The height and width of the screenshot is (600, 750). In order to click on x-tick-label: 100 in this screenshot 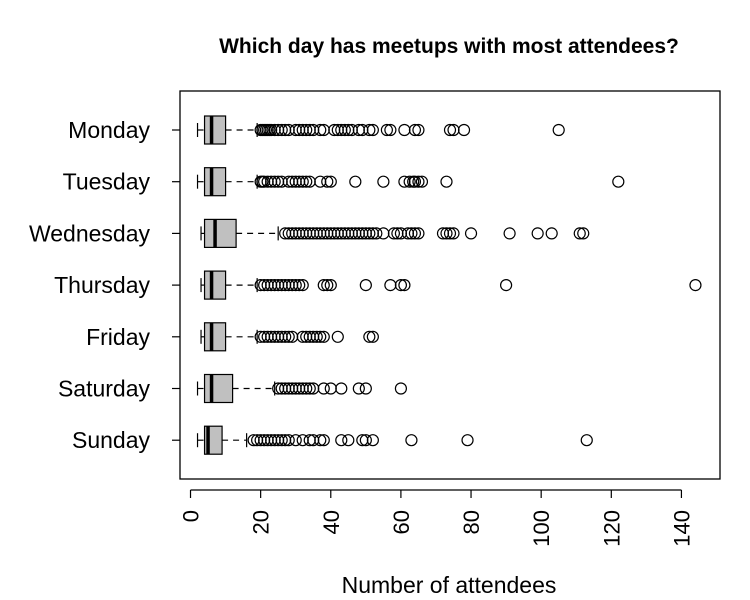, I will do `click(541, 528)`.